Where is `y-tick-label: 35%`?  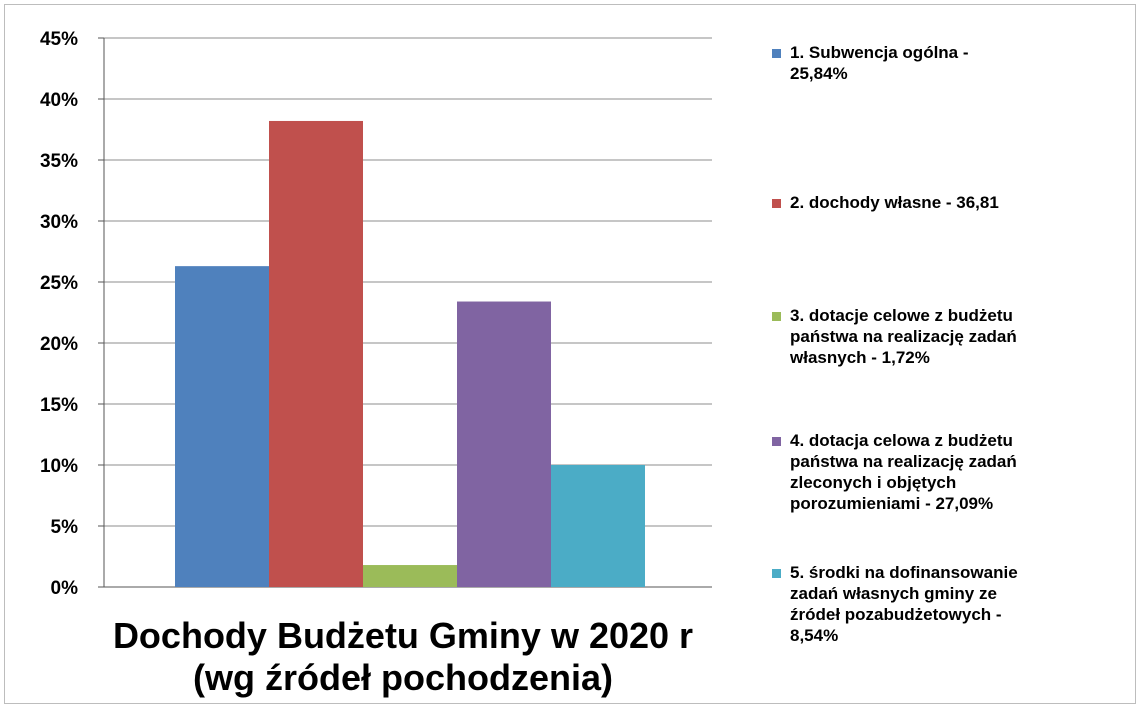
y-tick-label: 35% is located at coordinates (59, 161).